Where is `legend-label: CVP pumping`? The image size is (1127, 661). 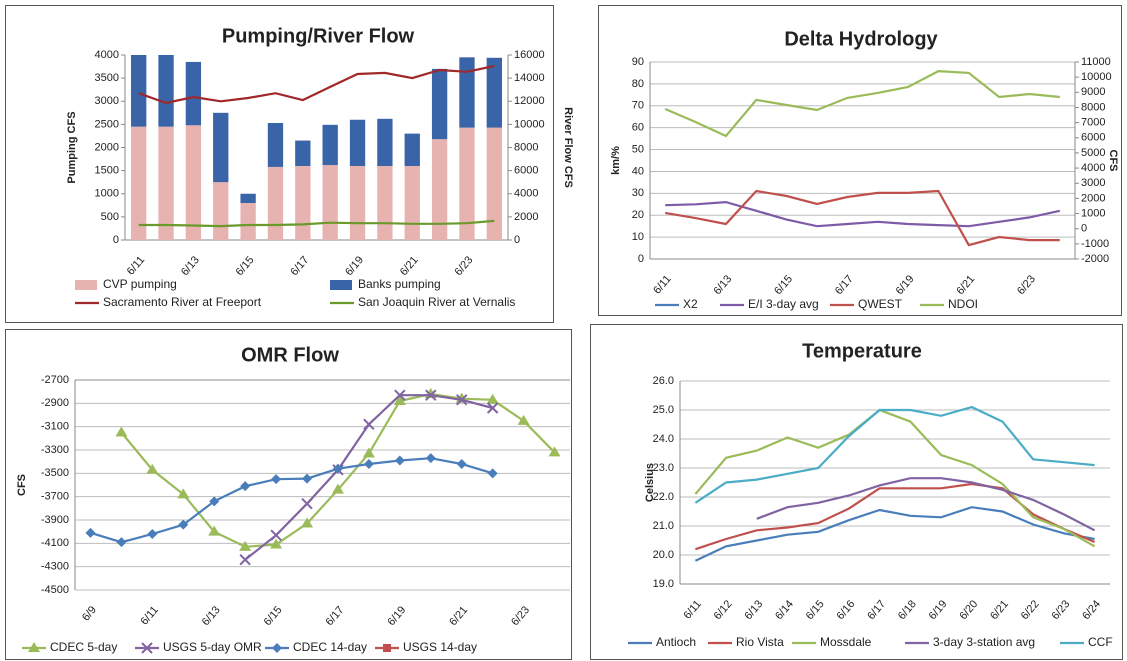 legend-label: CVP pumping is located at coordinates (140, 284).